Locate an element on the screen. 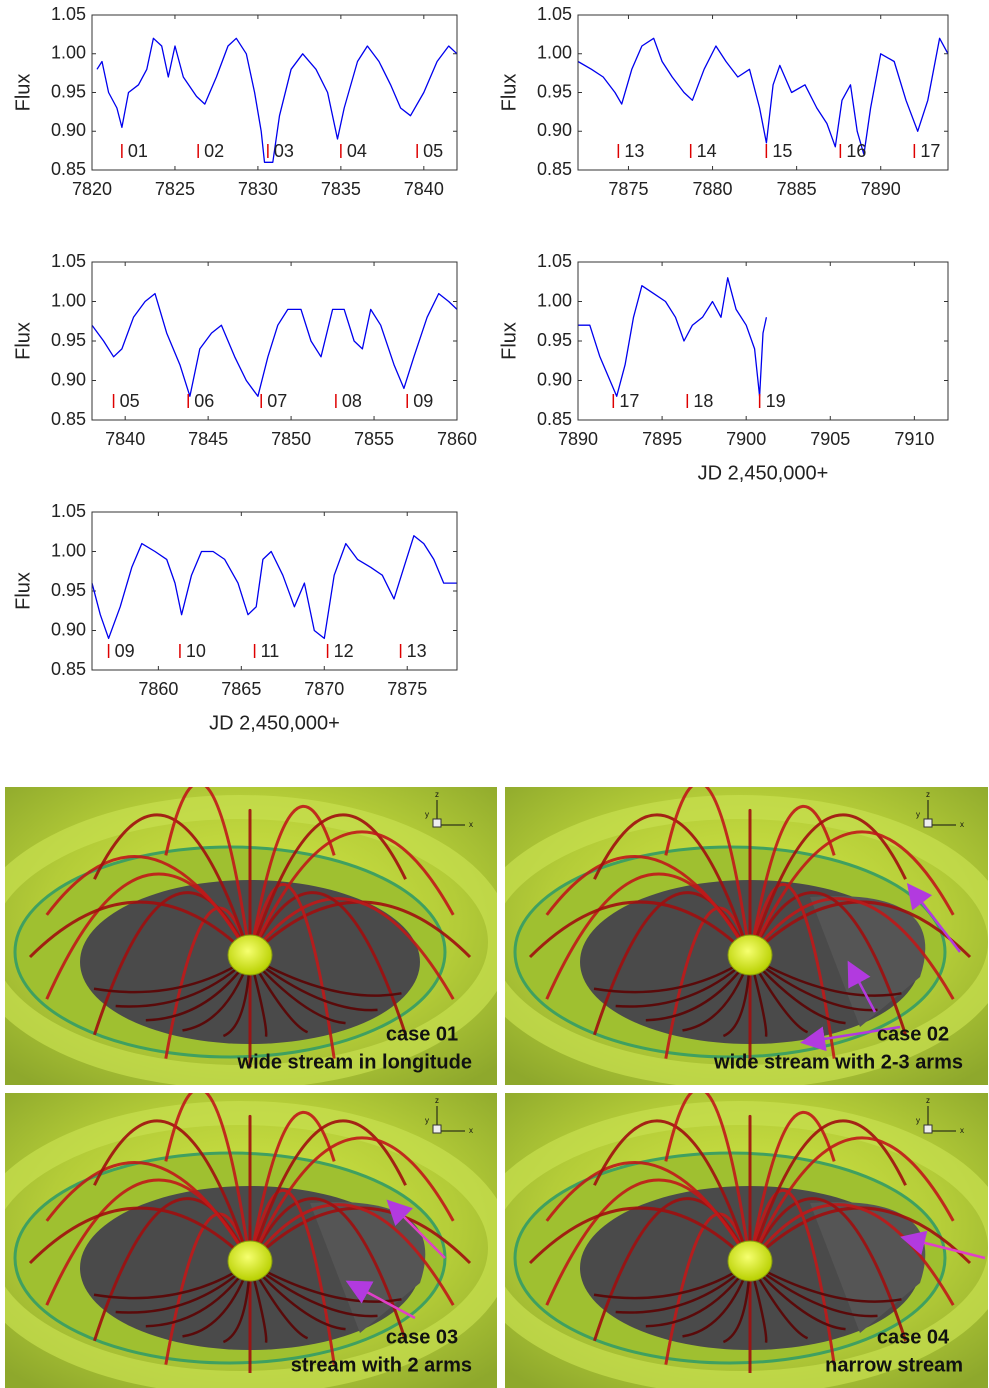 This screenshot has height=1388, width=989. eclipse-label: 15 is located at coordinates (782, 151).